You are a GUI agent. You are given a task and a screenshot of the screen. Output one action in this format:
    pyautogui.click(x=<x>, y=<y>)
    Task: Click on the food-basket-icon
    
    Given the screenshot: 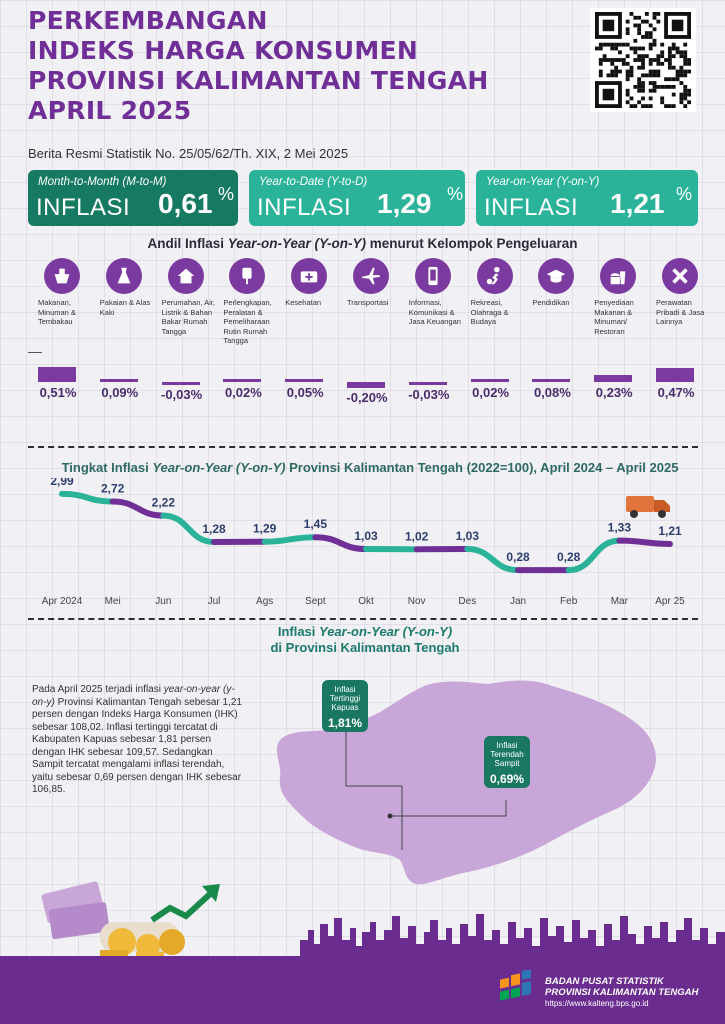 What is the action you would take?
    pyautogui.click(x=62, y=276)
    